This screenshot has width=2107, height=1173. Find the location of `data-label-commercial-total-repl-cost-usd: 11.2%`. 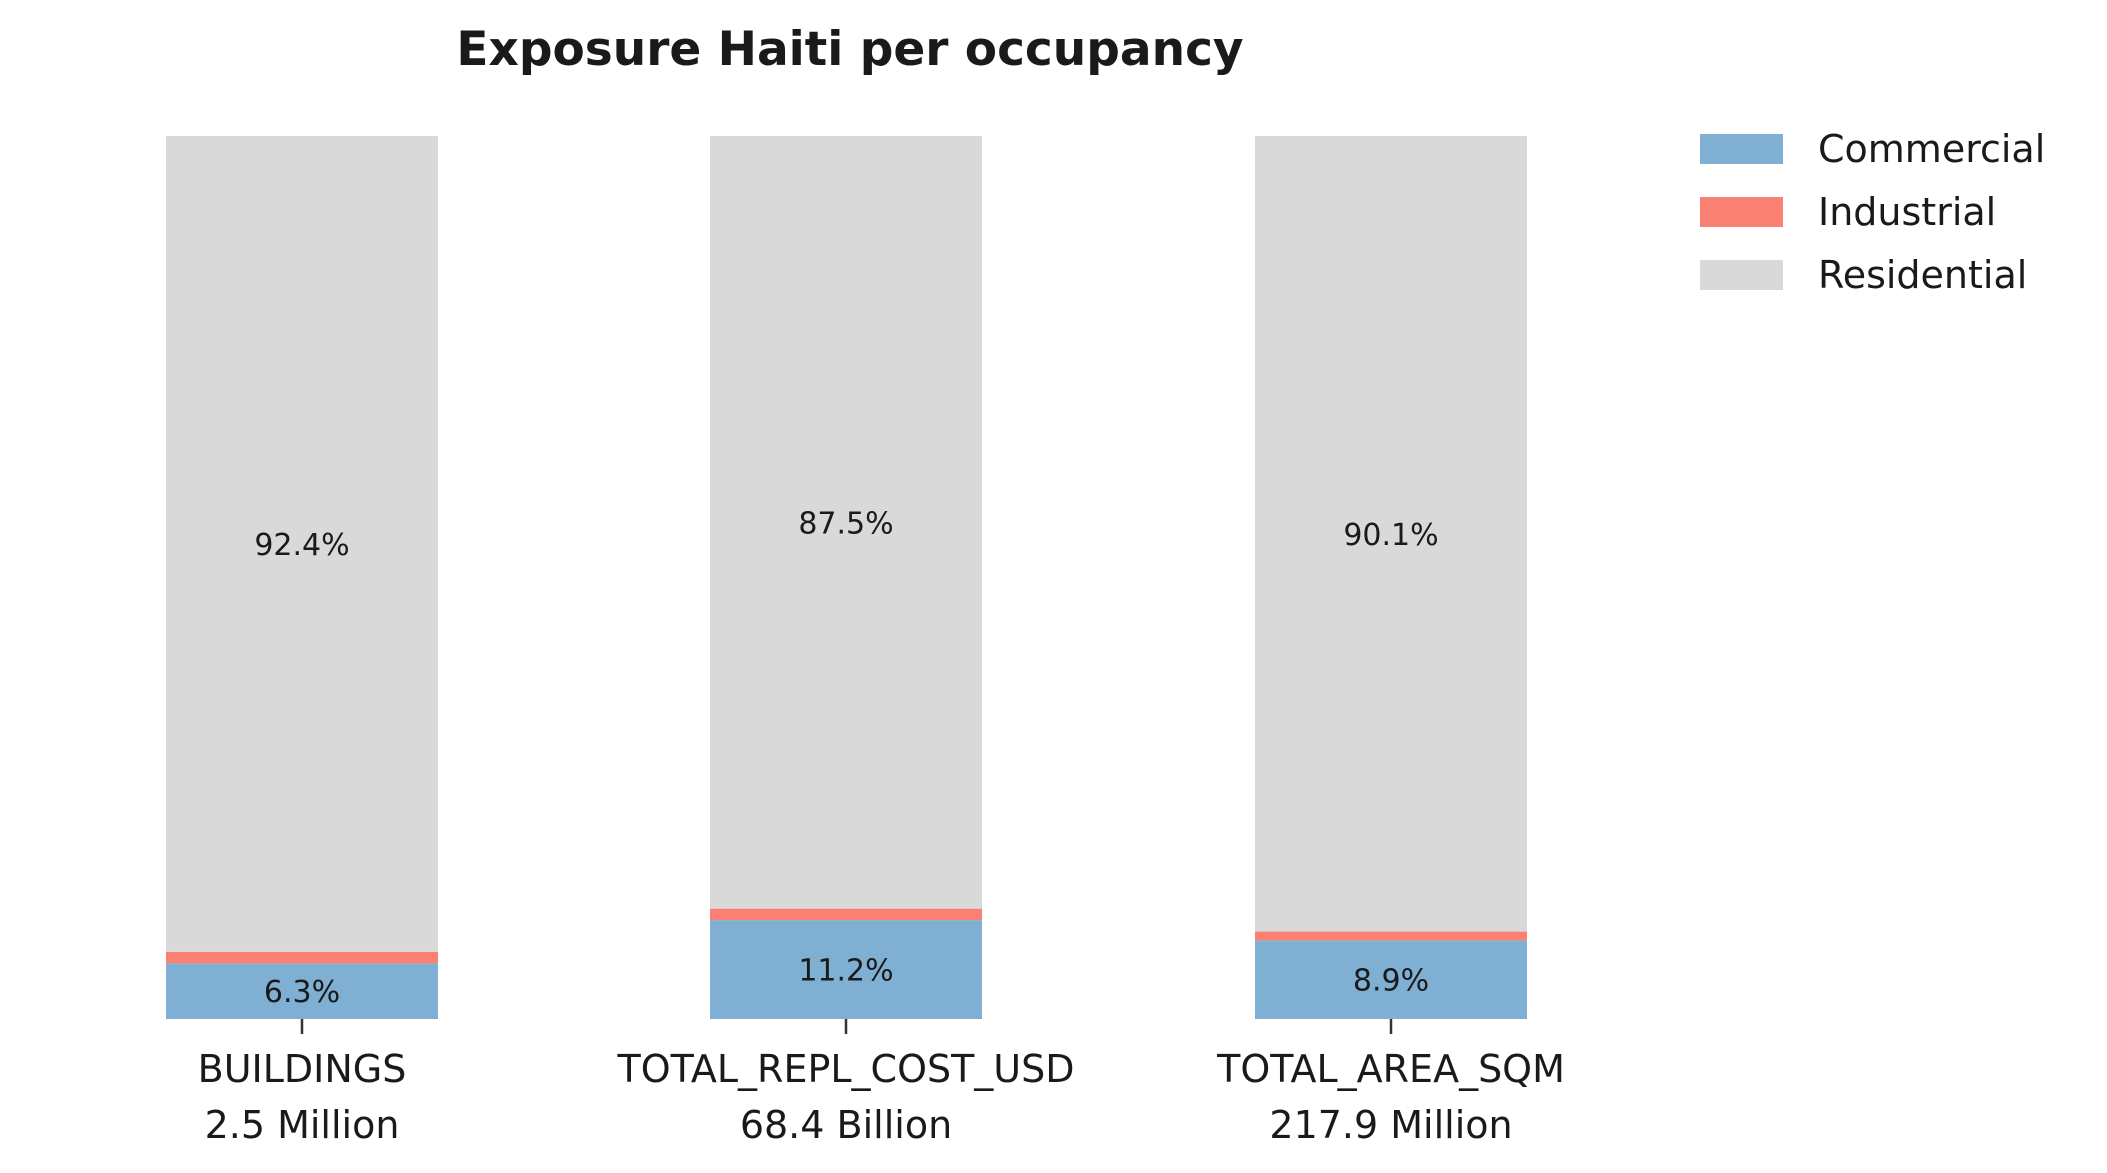

data-label-commercial-total-repl-cost-usd: 11.2% is located at coordinates (845, 971).